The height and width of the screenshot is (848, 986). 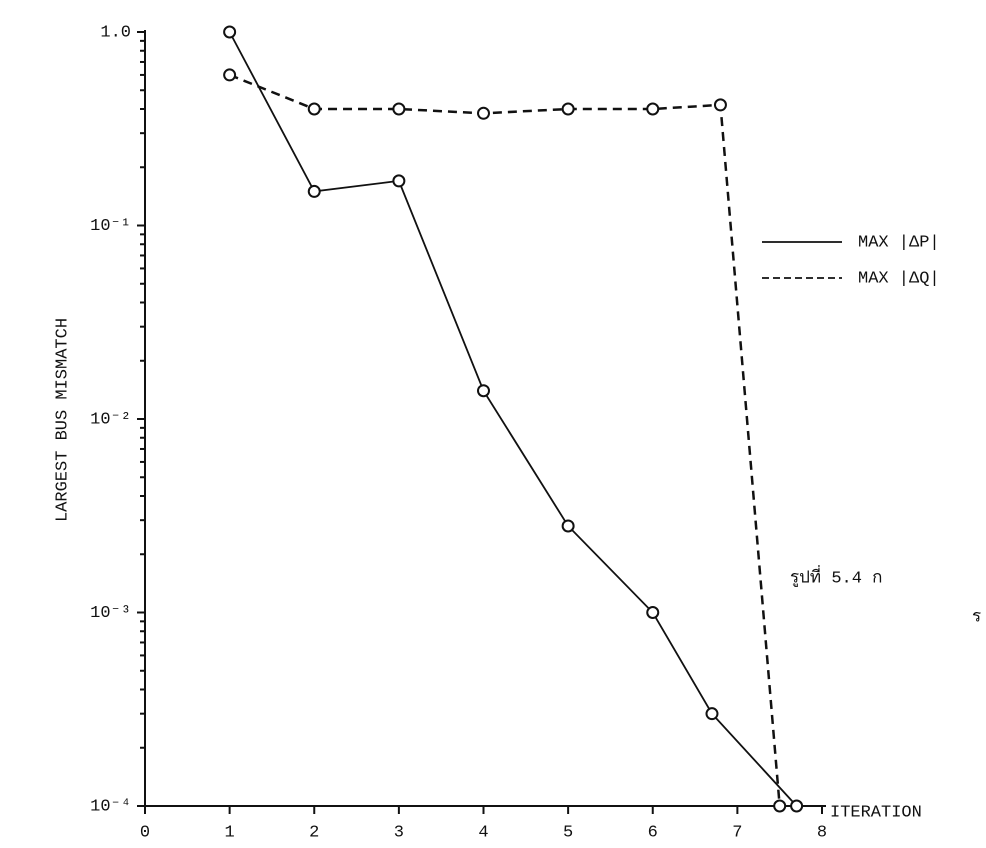 I want to click on x-tick-label: 0, so click(x=145, y=832).